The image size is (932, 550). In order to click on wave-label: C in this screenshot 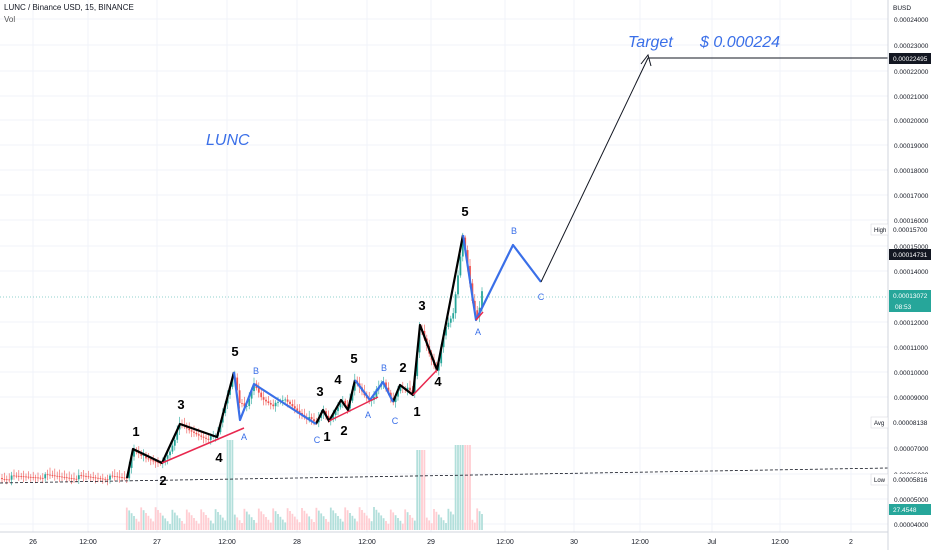, I will do `click(541, 297)`.